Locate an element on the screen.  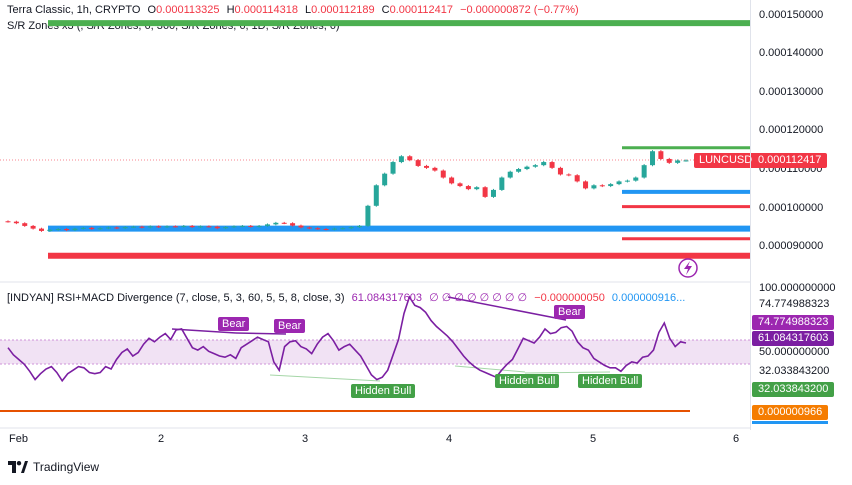
rsi-upper-tag: 74.774988323 is located at coordinates (793, 322).